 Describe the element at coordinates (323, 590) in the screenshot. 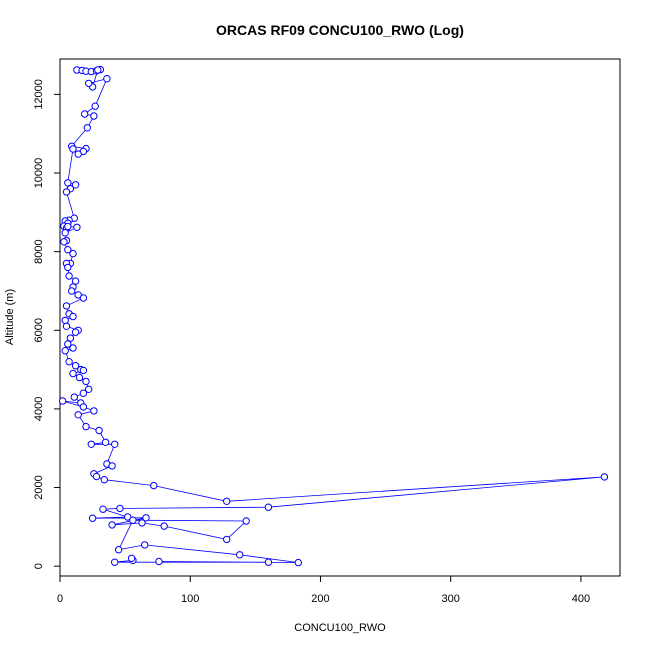

I see `x-axis: 0 100 200 300 400` at that location.